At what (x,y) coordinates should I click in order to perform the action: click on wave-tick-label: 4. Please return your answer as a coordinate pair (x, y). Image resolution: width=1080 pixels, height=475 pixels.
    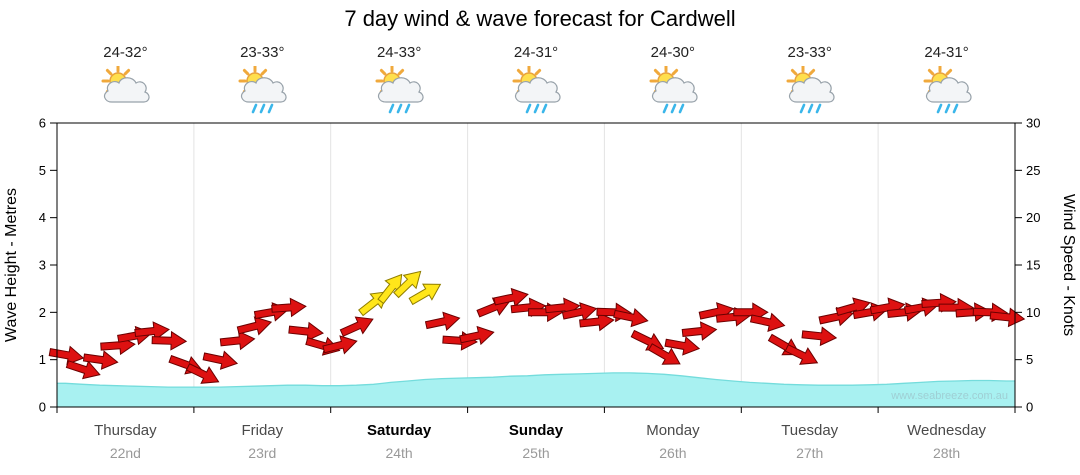
    Looking at the image, I should click on (42, 217).